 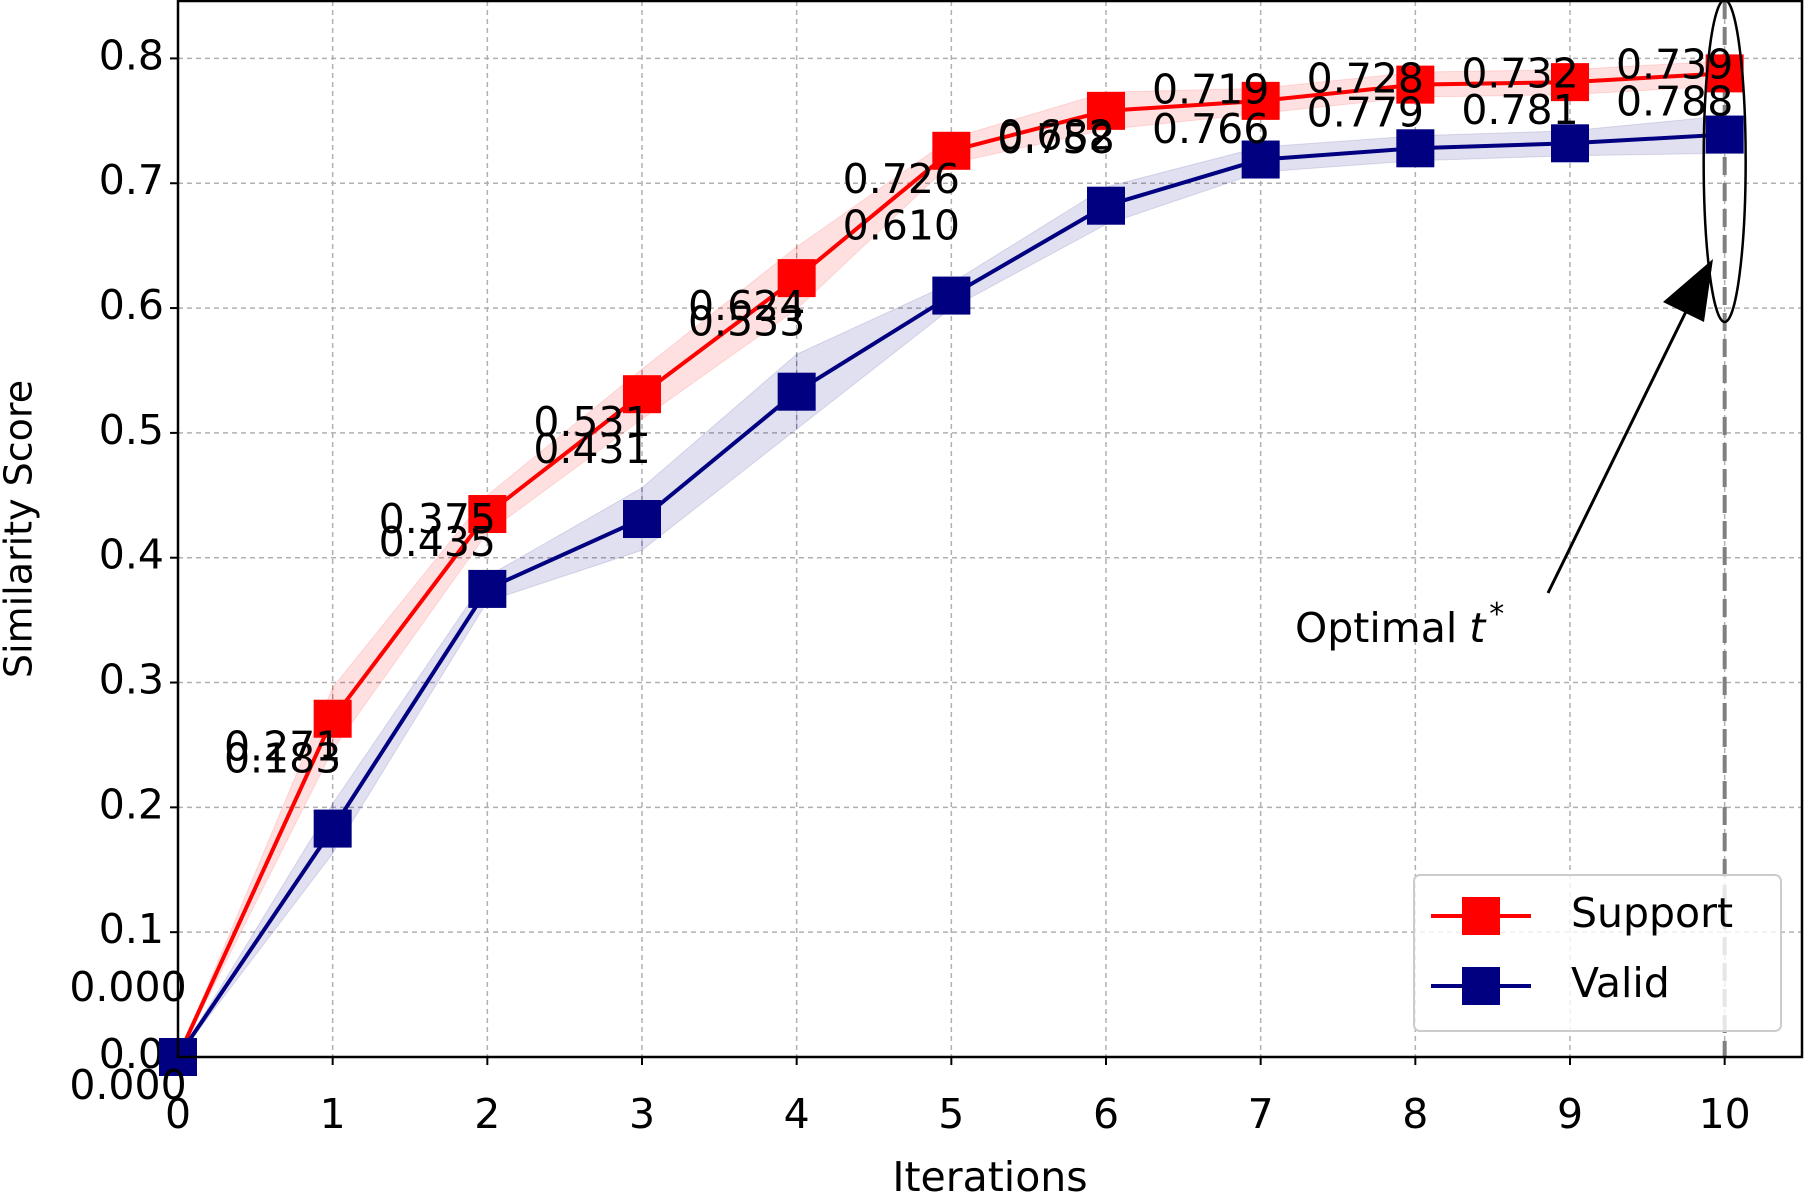 I want to click on optimal-ellipse, so click(x=1724, y=162).